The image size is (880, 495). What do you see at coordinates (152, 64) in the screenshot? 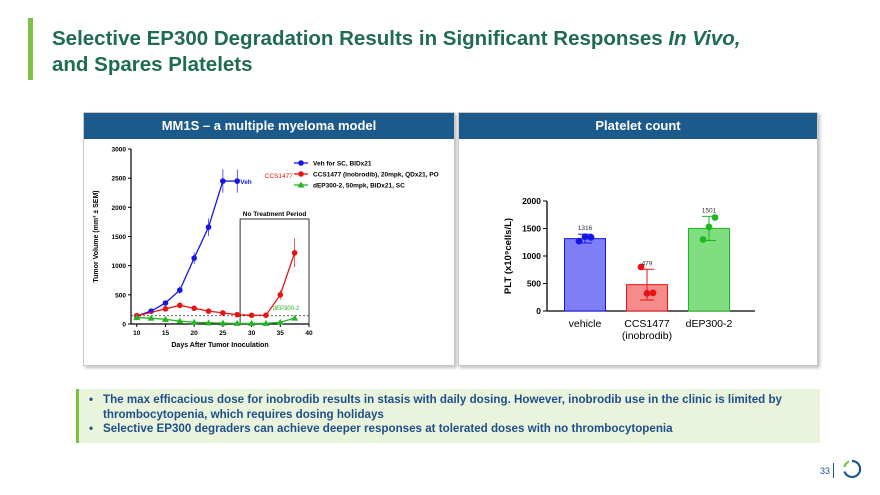
I see `title-line2: and Spares Platelets` at bounding box center [152, 64].